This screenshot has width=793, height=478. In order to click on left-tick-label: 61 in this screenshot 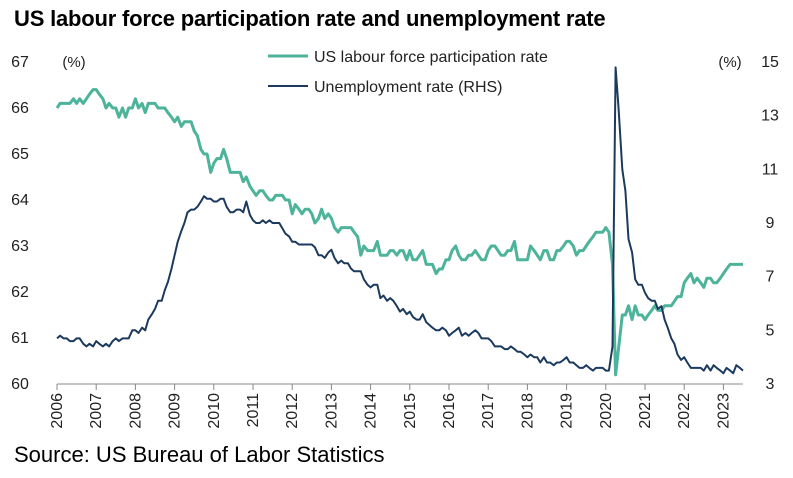, I will do `click(20, 338)`.